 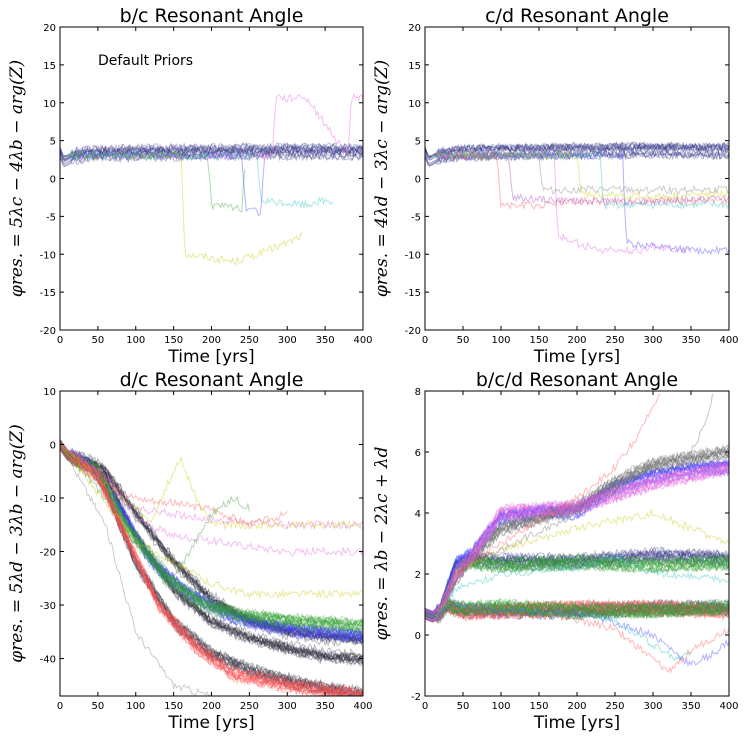 I want to click on y-axis-label: φres. = 5λd − 3λb − arg(Z), so click(x=17, y=543).